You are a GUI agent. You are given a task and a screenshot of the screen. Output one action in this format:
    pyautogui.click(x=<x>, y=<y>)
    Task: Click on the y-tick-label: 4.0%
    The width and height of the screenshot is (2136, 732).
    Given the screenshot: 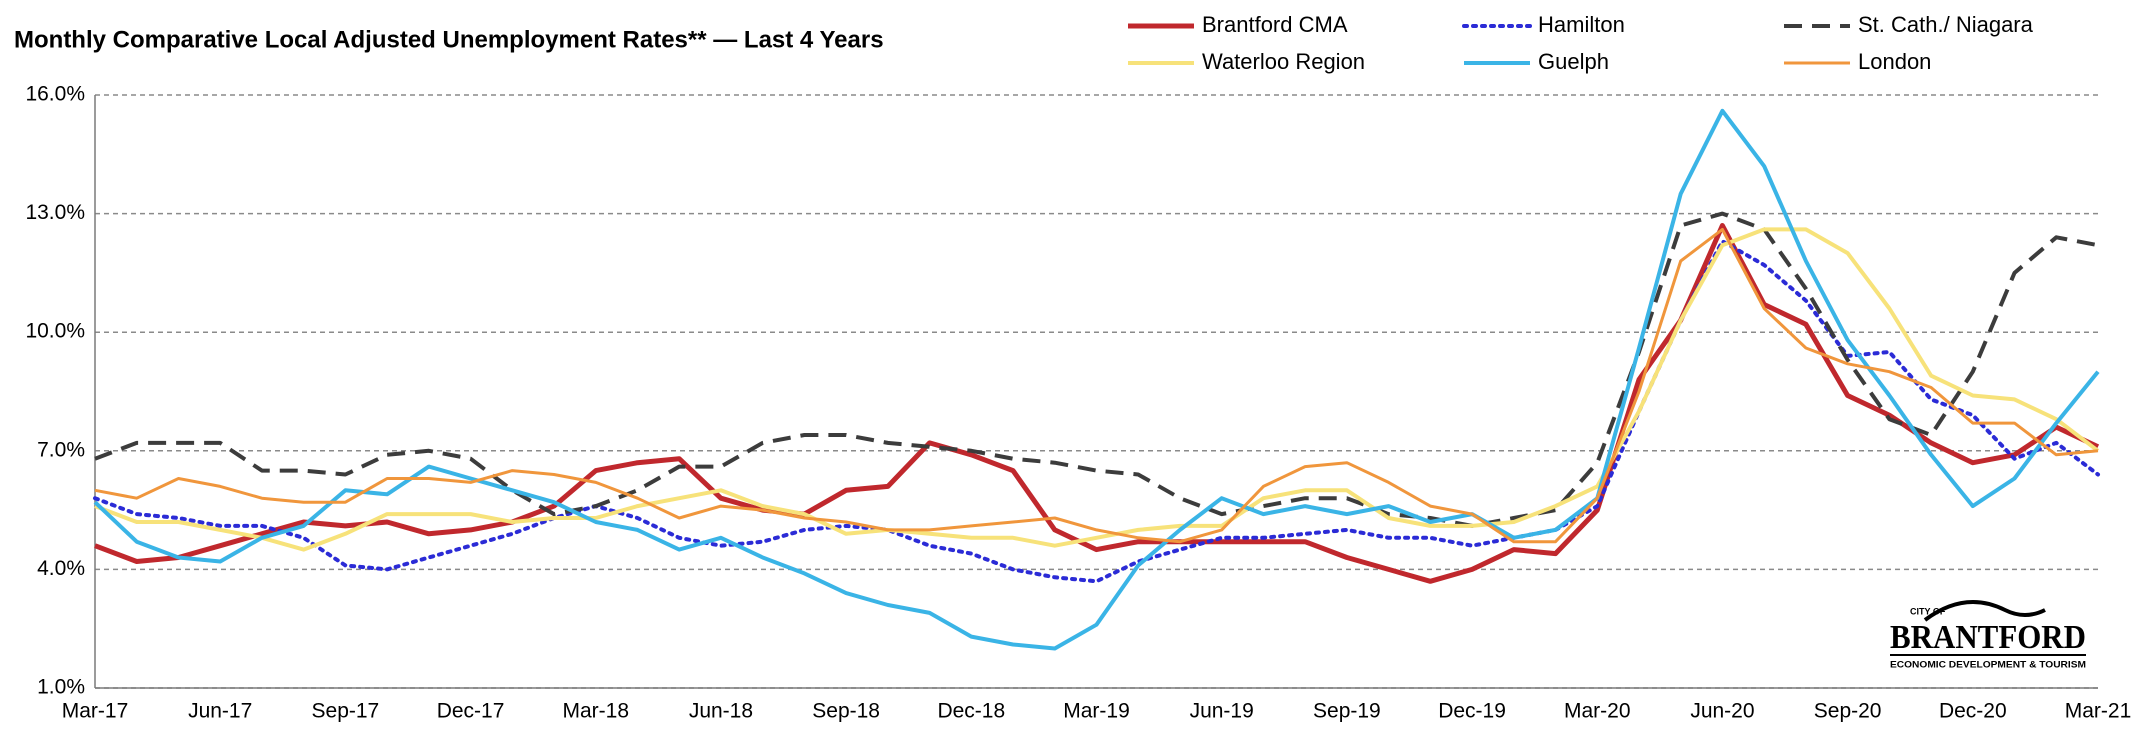 What is the action you would take?
    pyautogui.click(x=61, y=568)
    